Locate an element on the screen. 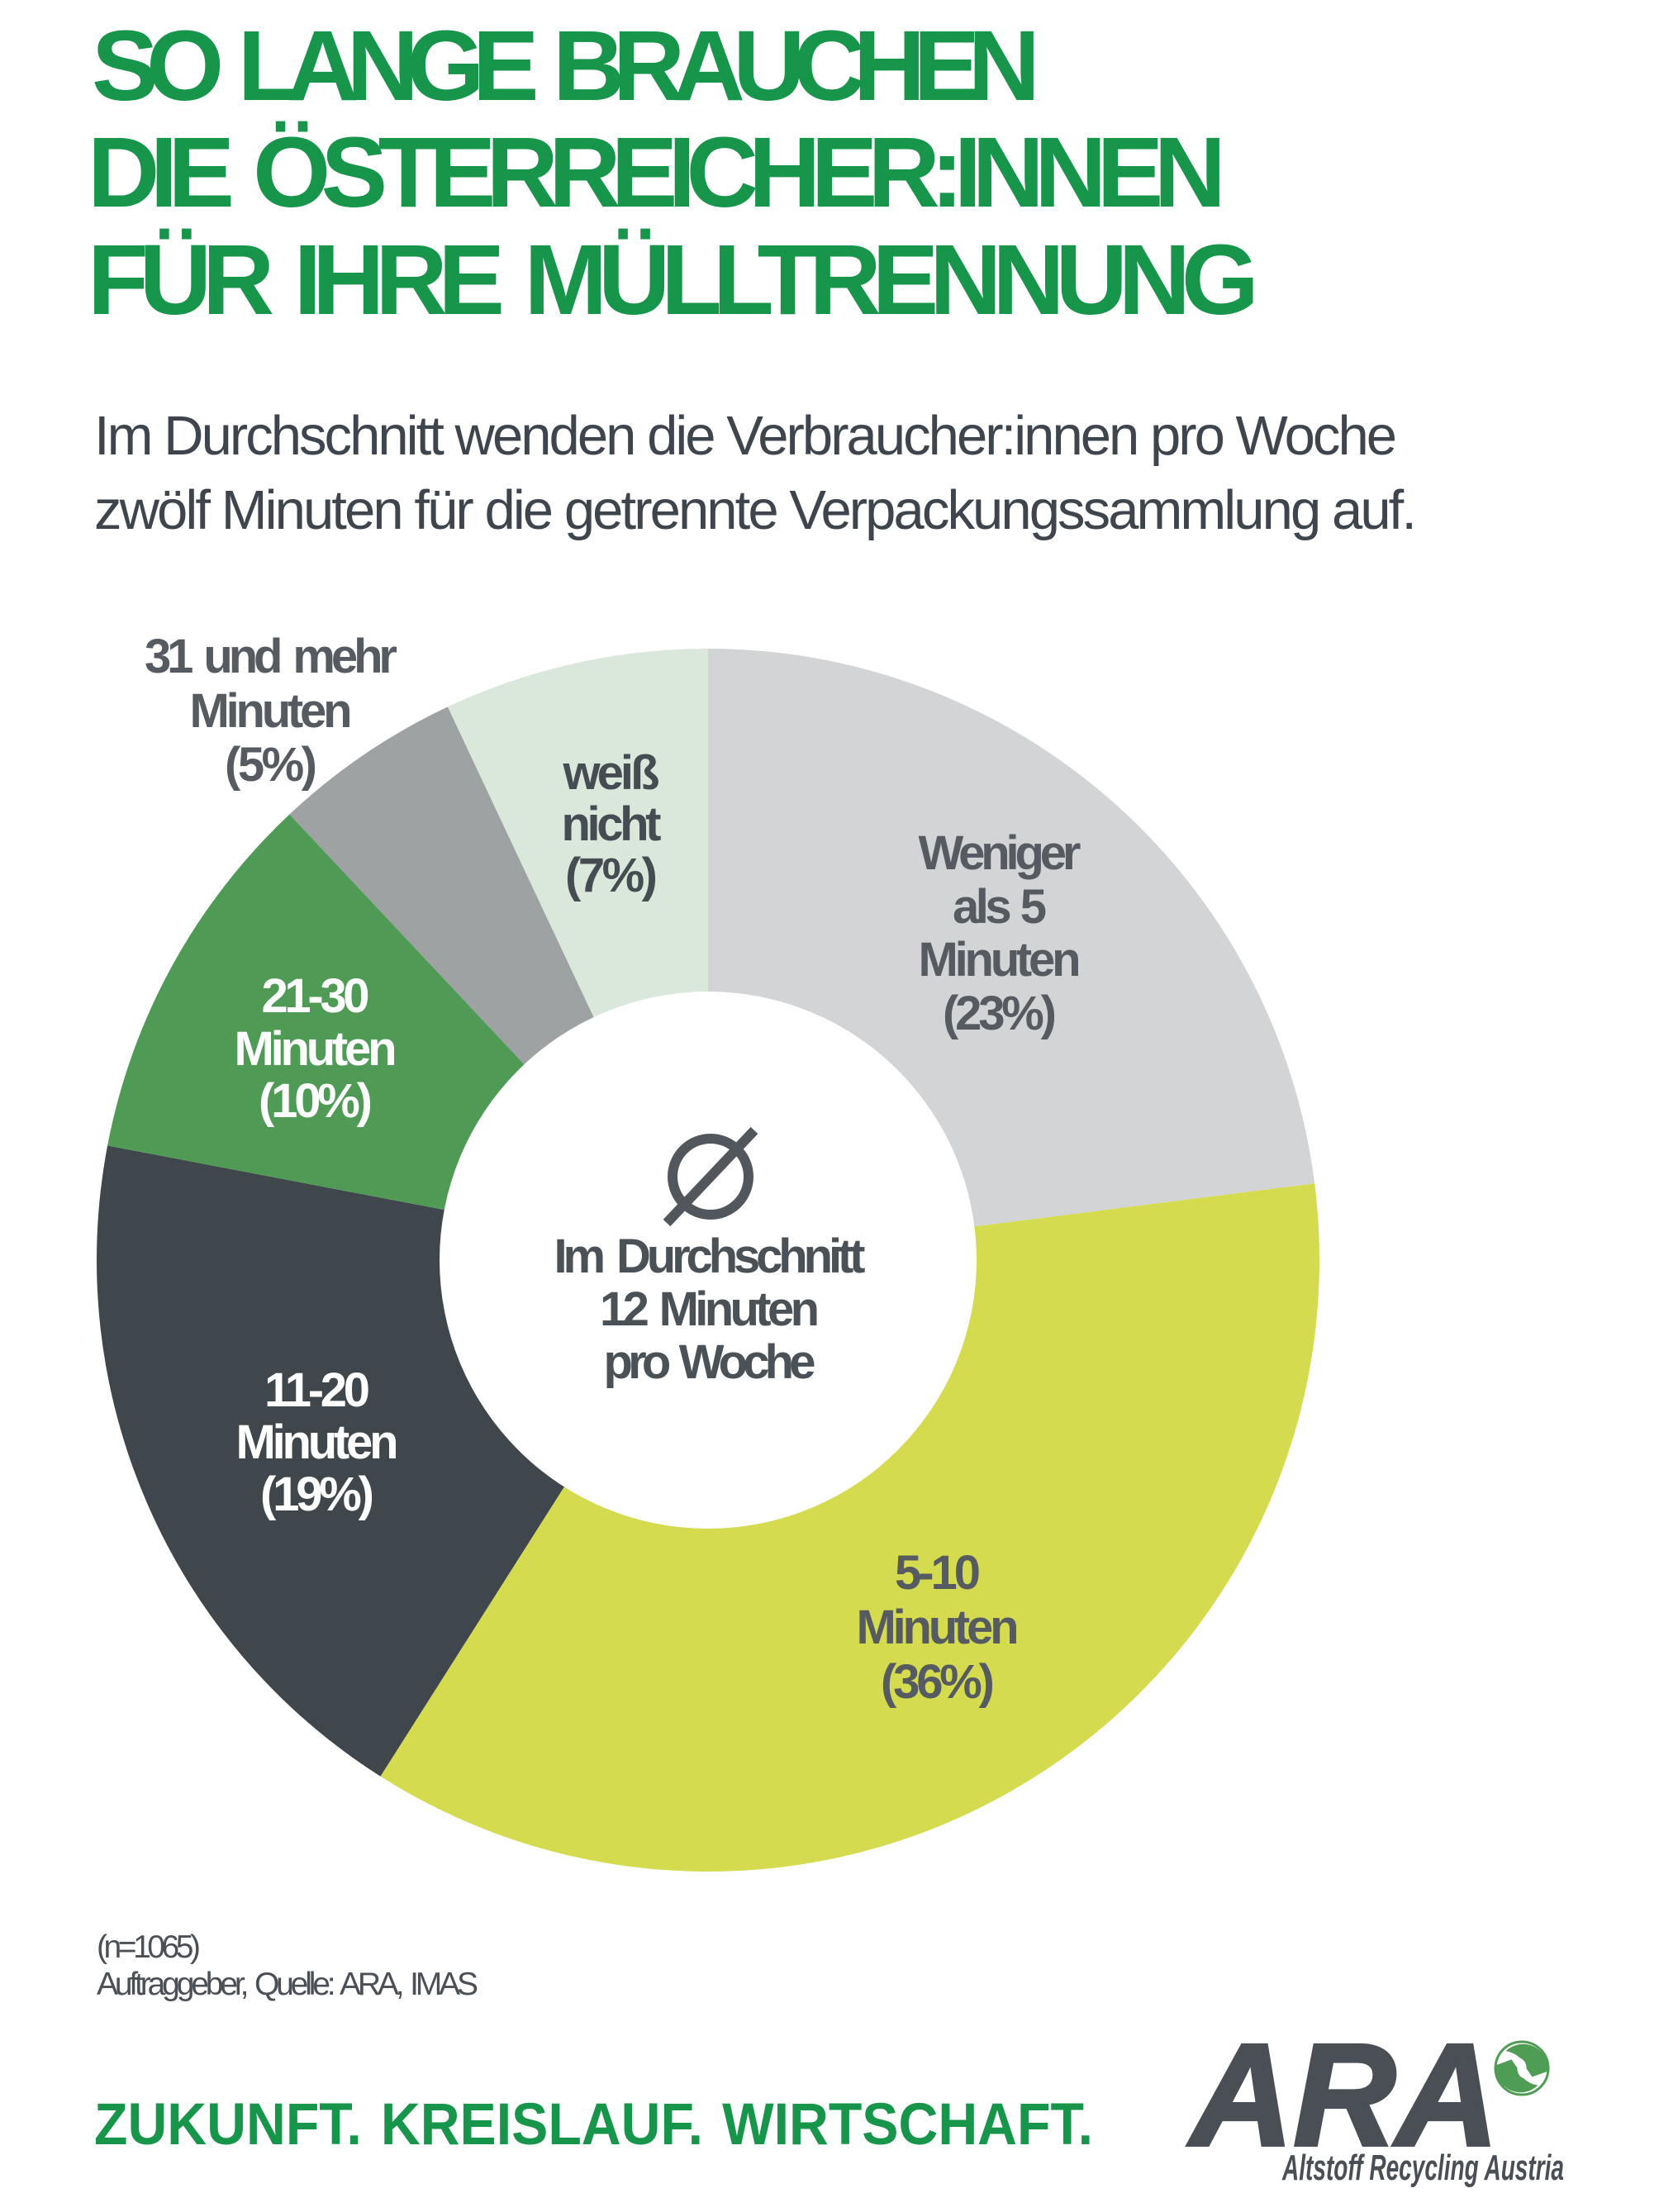 The image size is (1659, 2212). svg-text: 11-20 is located at coordinates (317, 1390).